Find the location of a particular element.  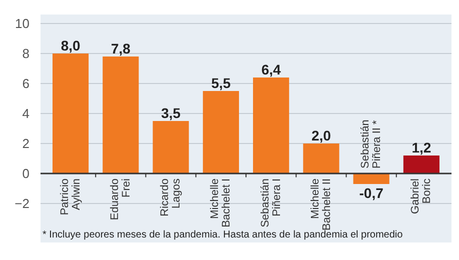

x-tick-label: Sebastián Piñera I is located at coordinates (271, 203).